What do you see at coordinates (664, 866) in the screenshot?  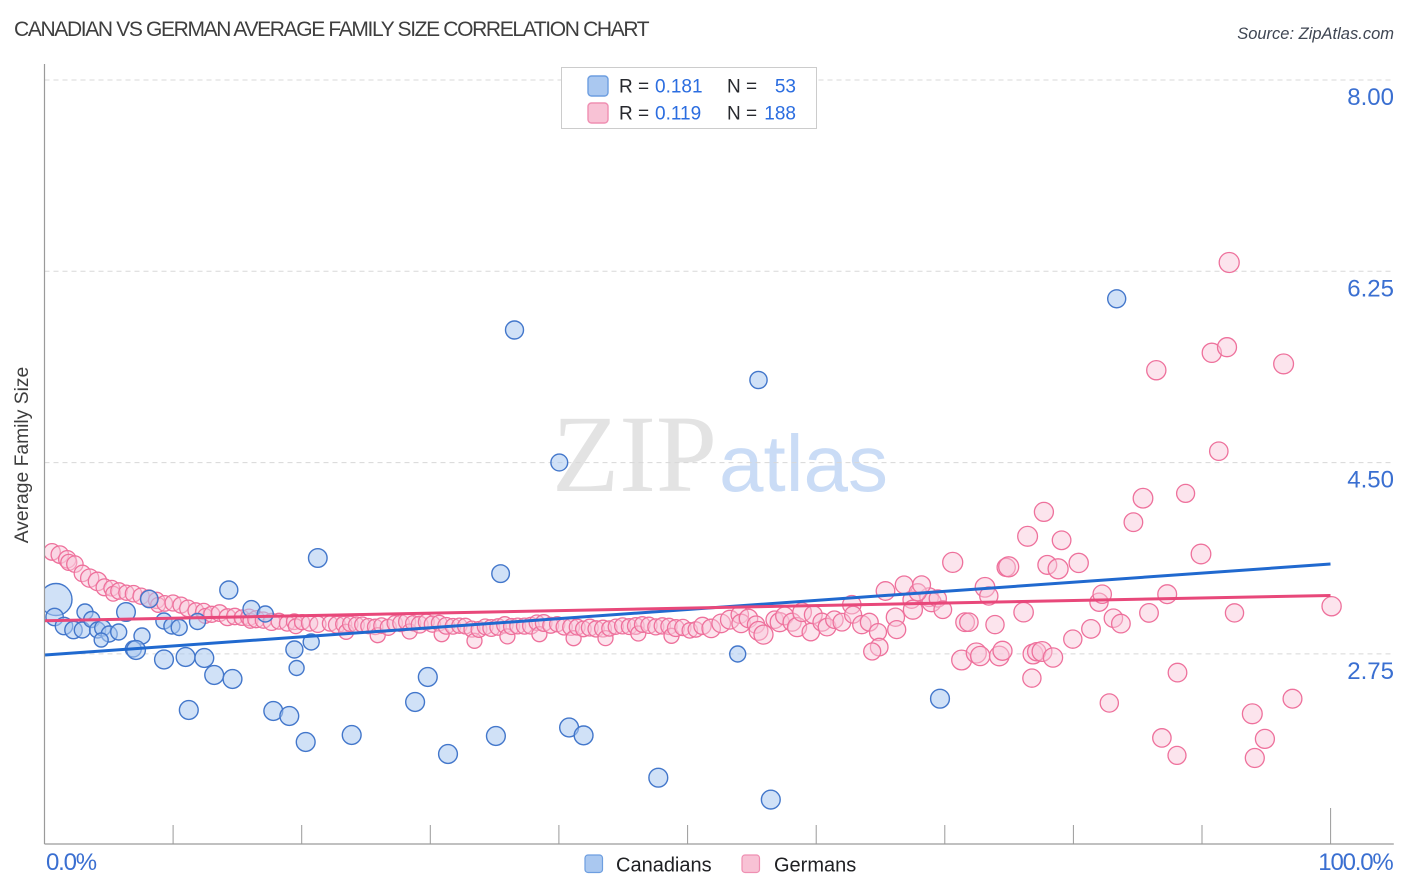 I see `svg-text: Canadians` at bounding box center [664, 866].